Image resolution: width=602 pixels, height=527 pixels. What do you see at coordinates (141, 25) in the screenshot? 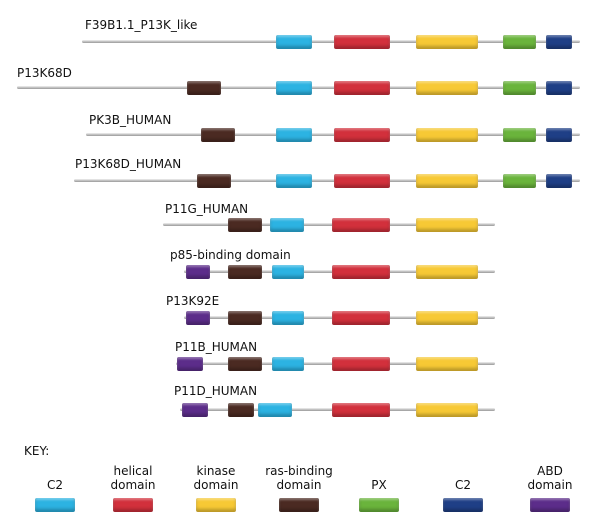
I see `protein-label: F39B1.1_P13K_like` at bounding box center [141, 25].